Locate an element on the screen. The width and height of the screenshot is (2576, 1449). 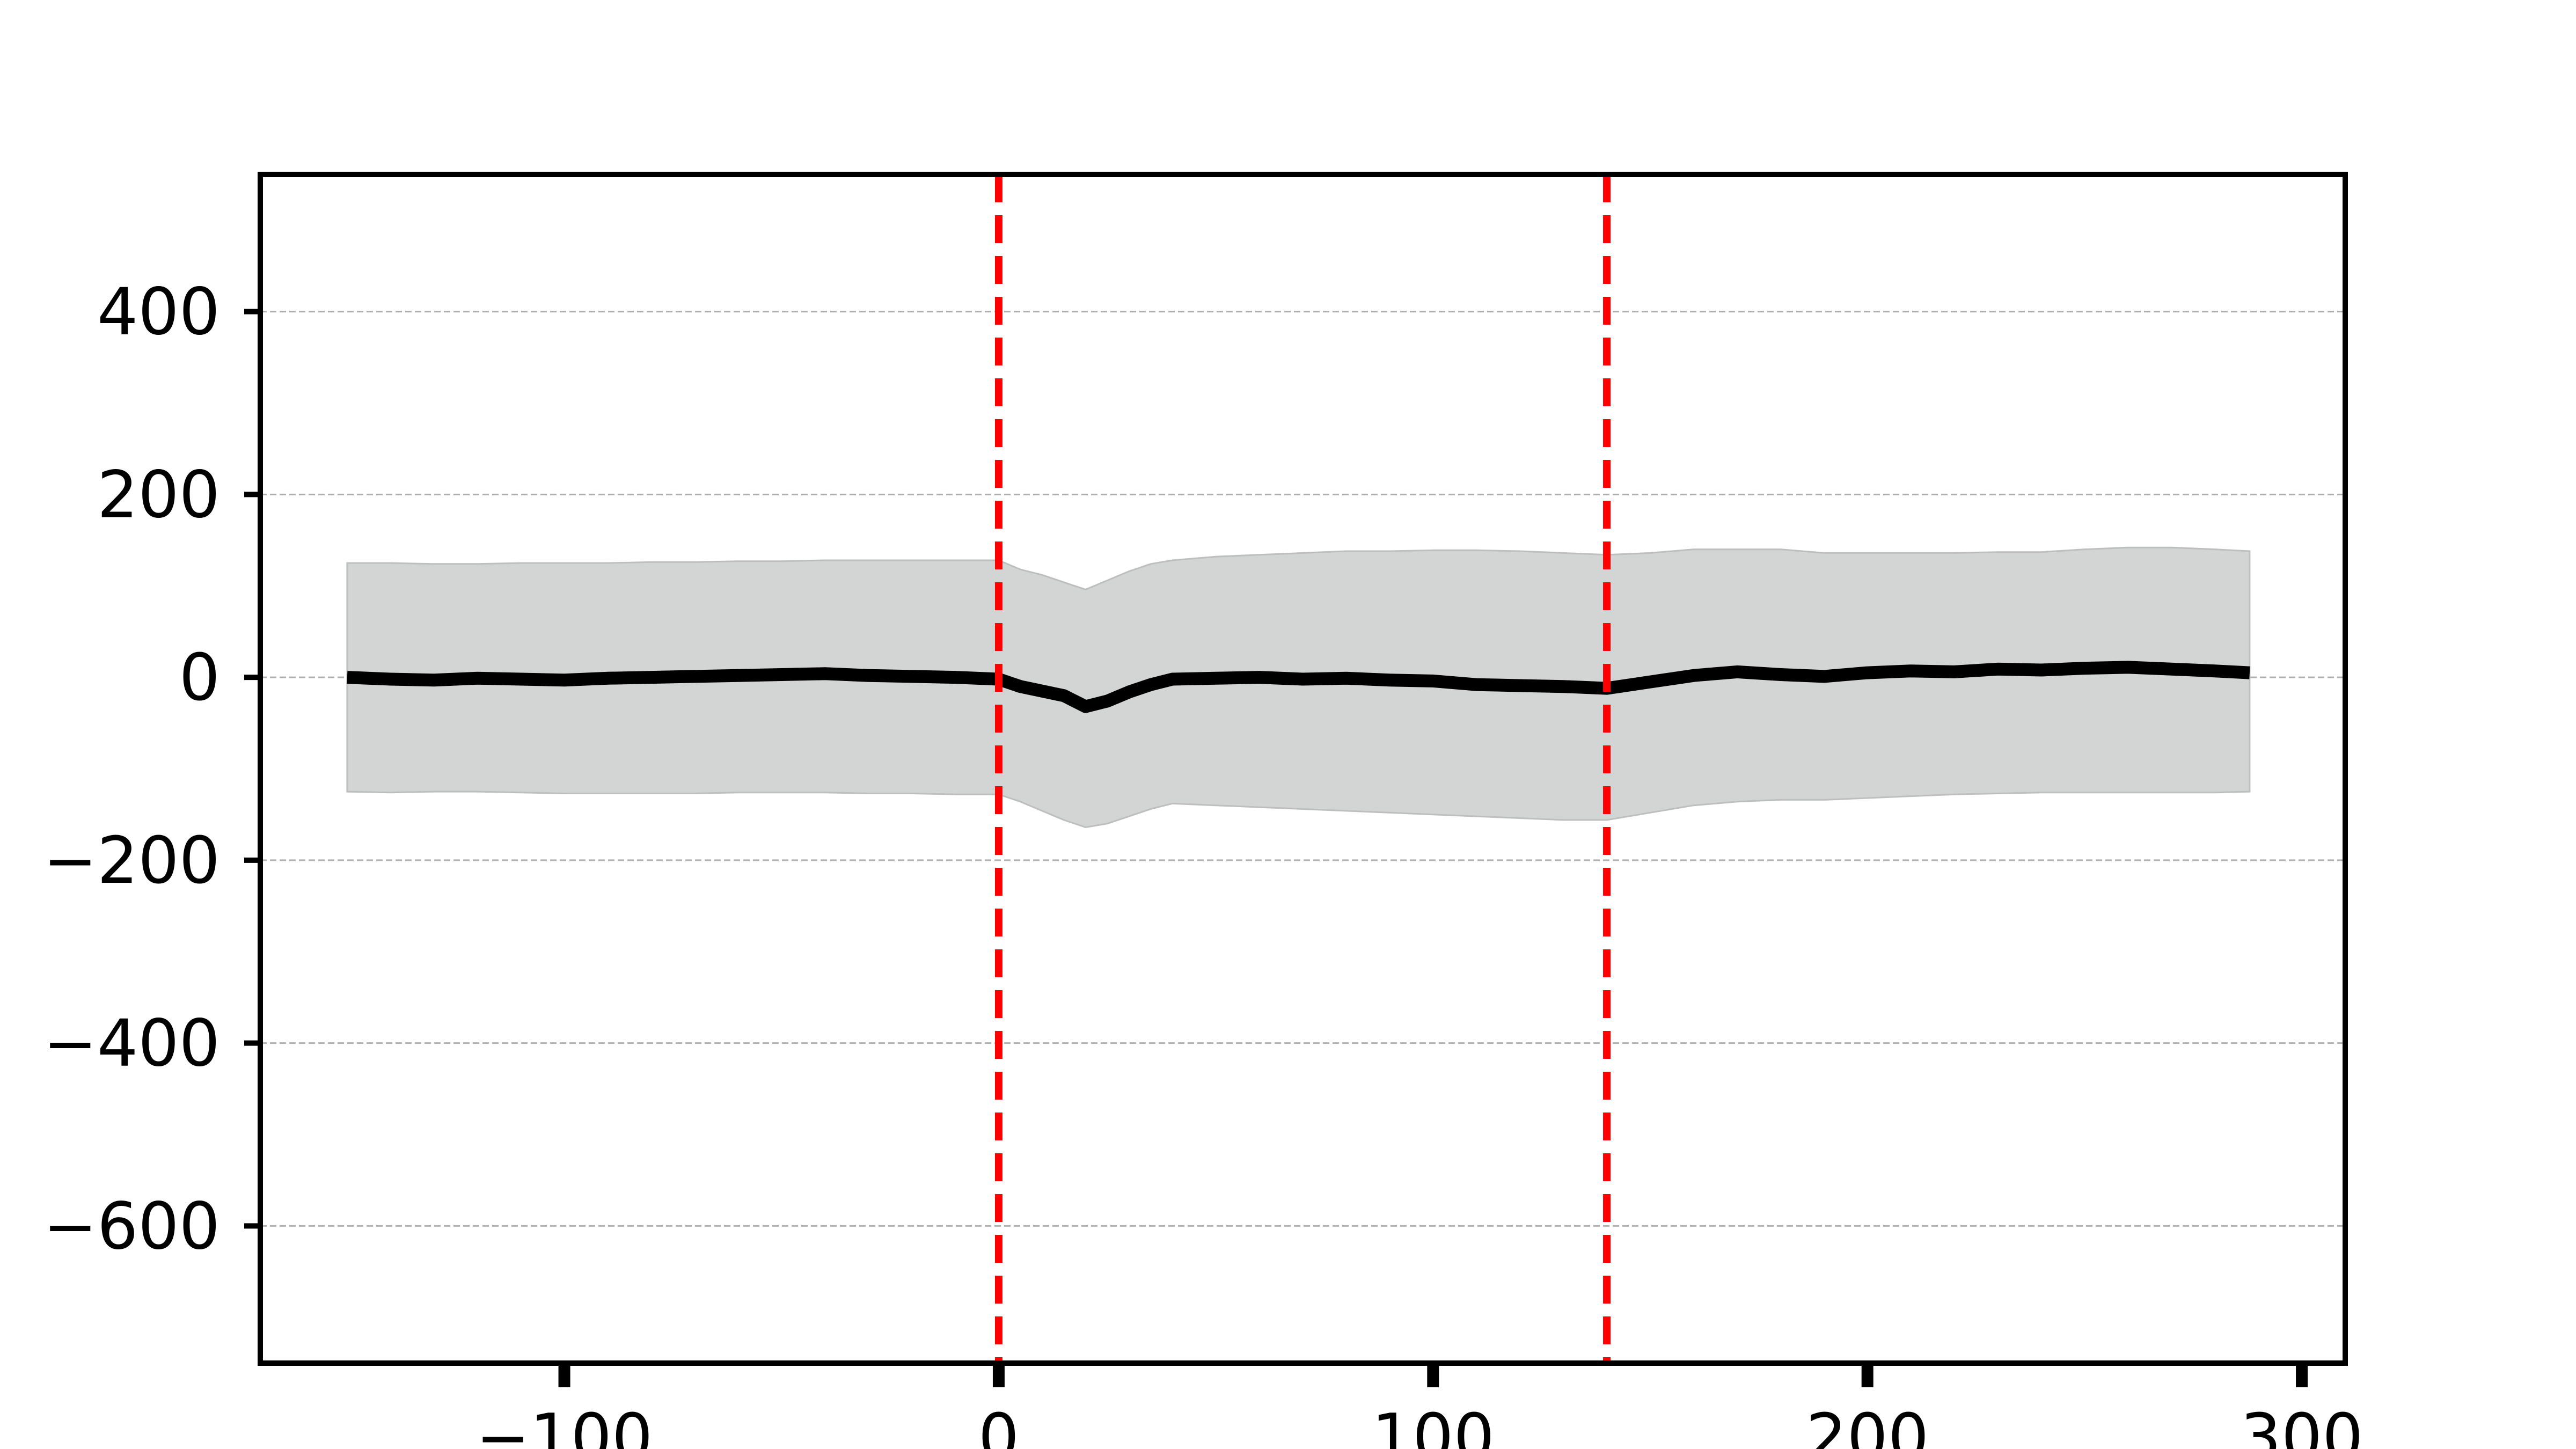
y-tick-label-0: −600 is located at coordinates (131, 1226).